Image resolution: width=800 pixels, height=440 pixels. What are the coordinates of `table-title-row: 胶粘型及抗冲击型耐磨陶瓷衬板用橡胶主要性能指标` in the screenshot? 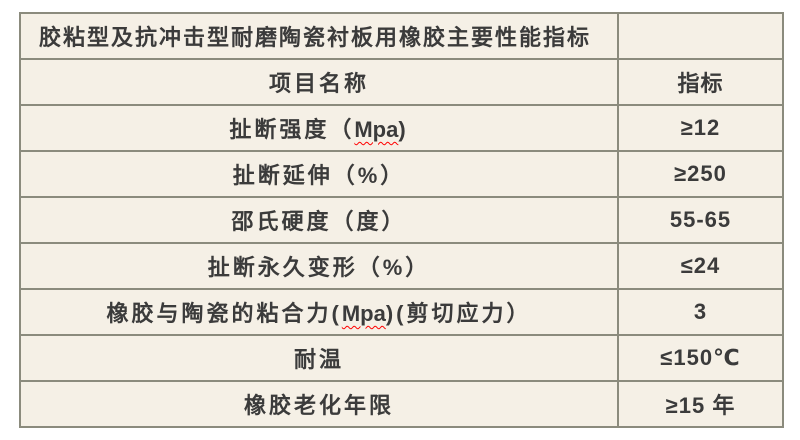 It's located at (401, 36).